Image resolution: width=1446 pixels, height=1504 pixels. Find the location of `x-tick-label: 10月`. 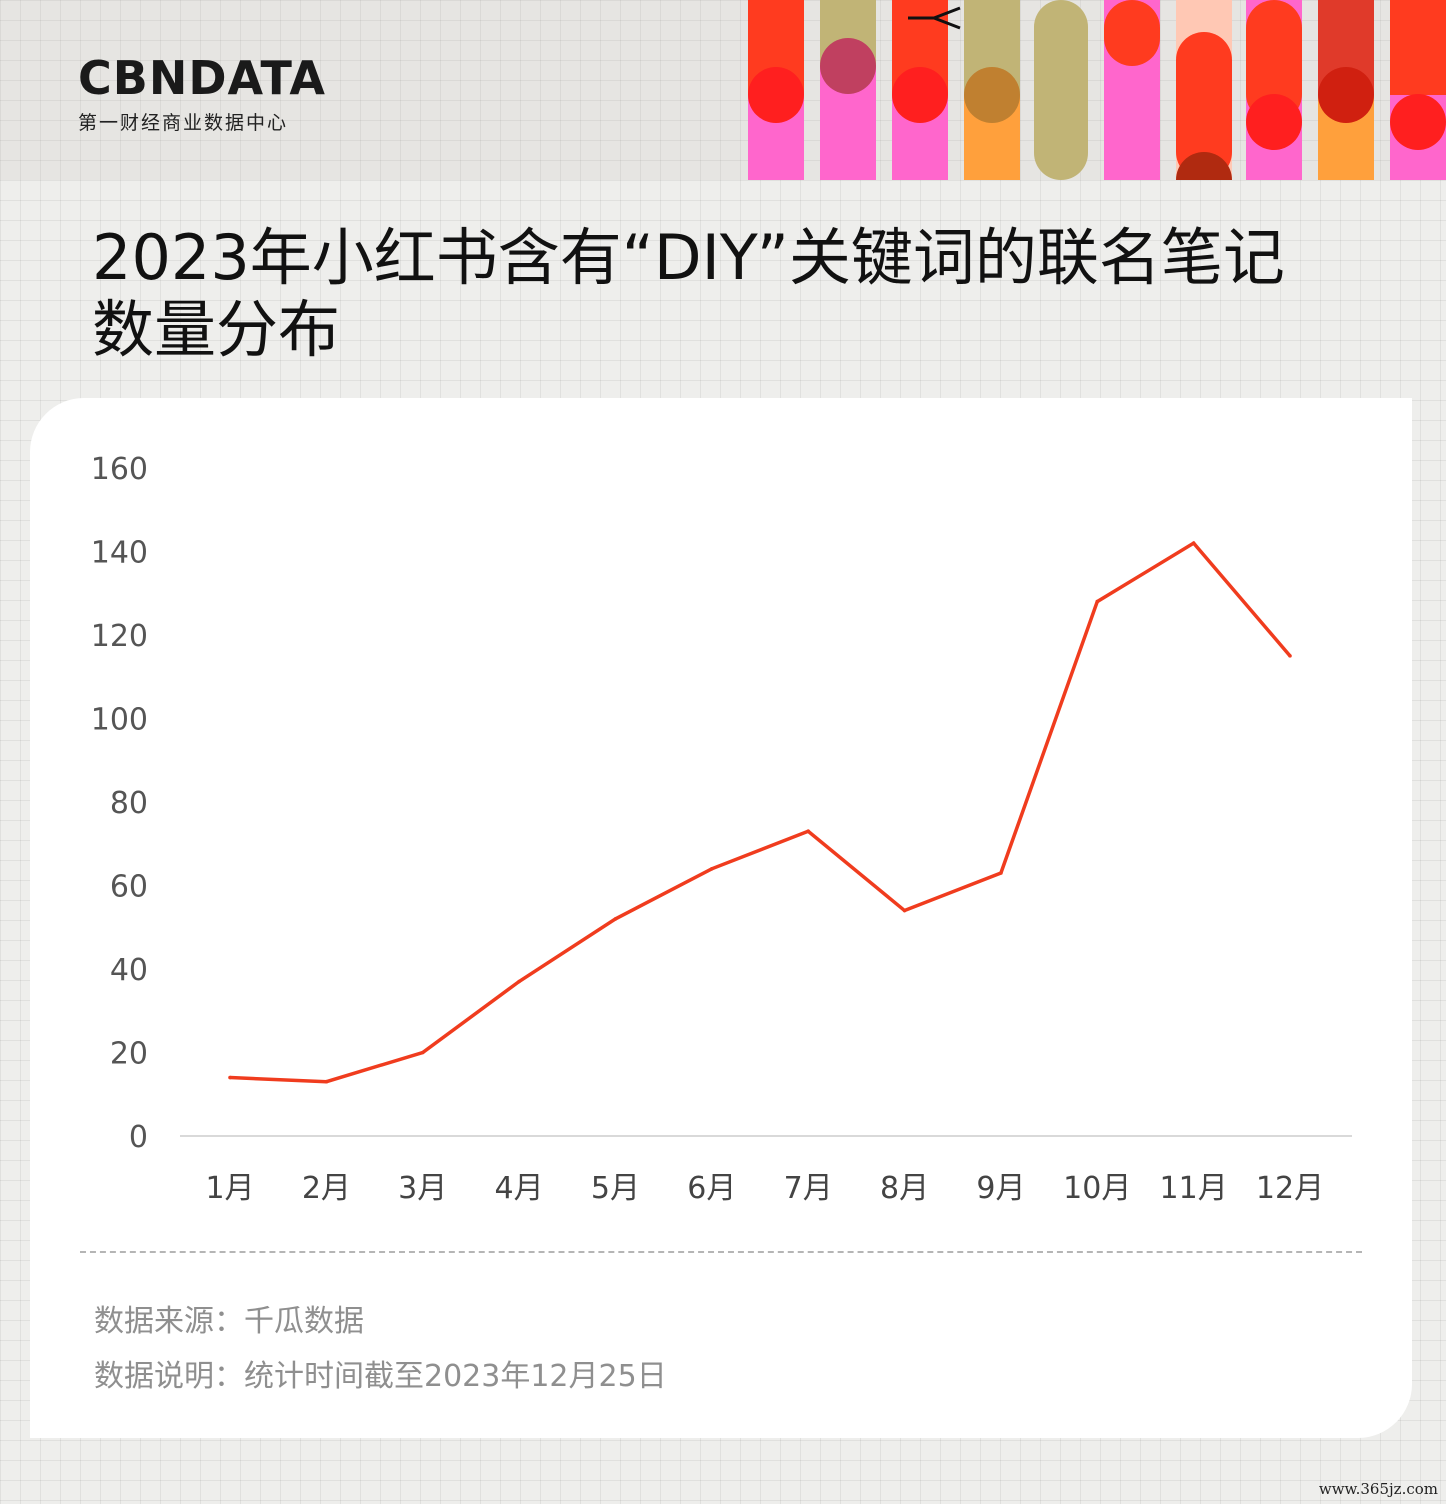

x-tick-label: 10月 is located at coordinates (1097, 1188).